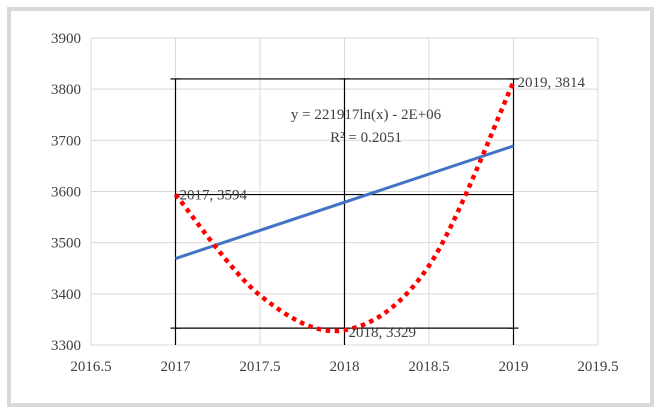 This screenshot has height=420, width=667. Describe the element at coordinates (66, 39) in the screenshot. I see `y-tick-label: 3900` at that location.